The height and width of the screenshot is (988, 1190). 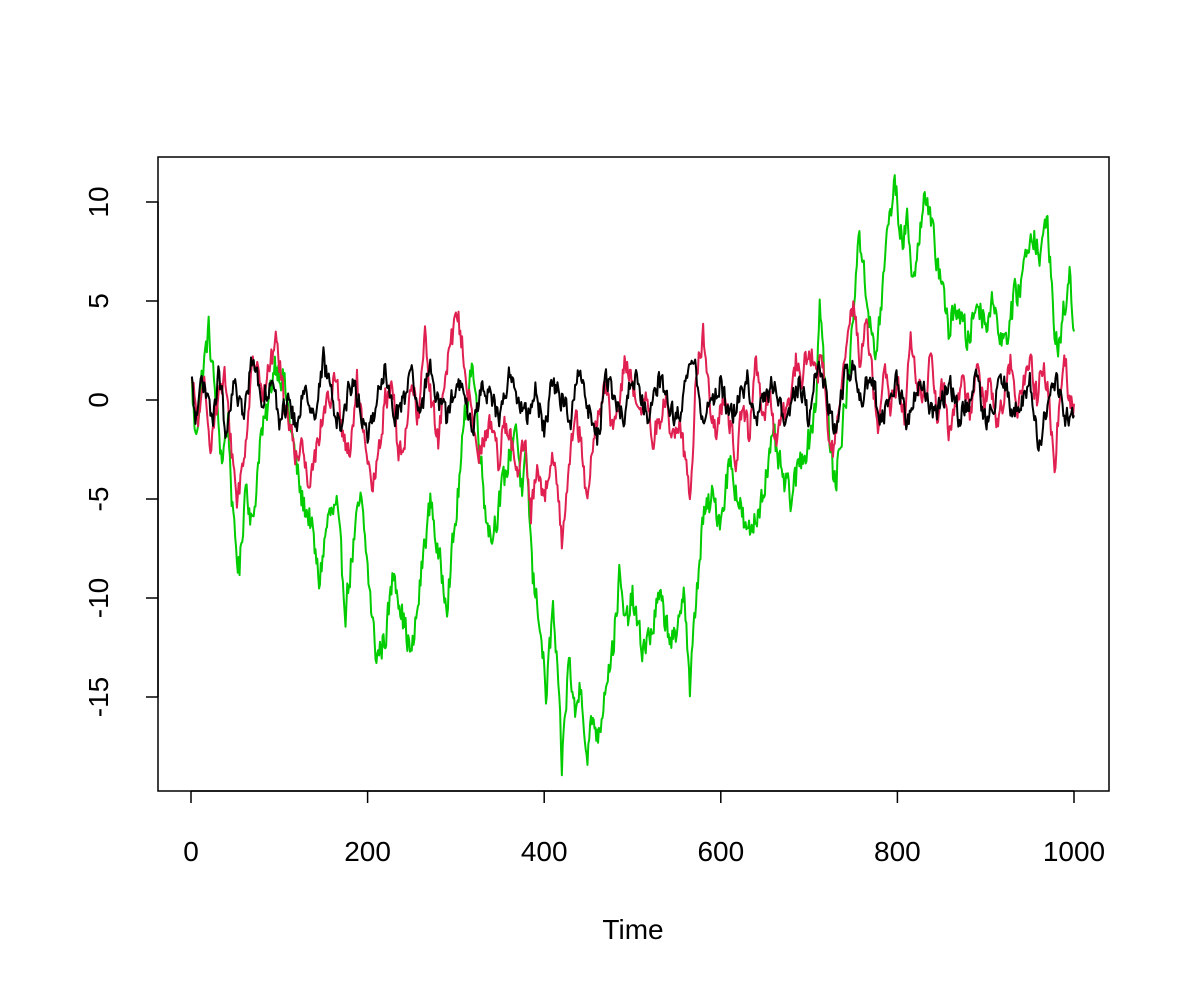 What do you see at coordinates (98, 499) in the screenshot?
I see `y-tick-label: -5` at bounding box center [98, 499].